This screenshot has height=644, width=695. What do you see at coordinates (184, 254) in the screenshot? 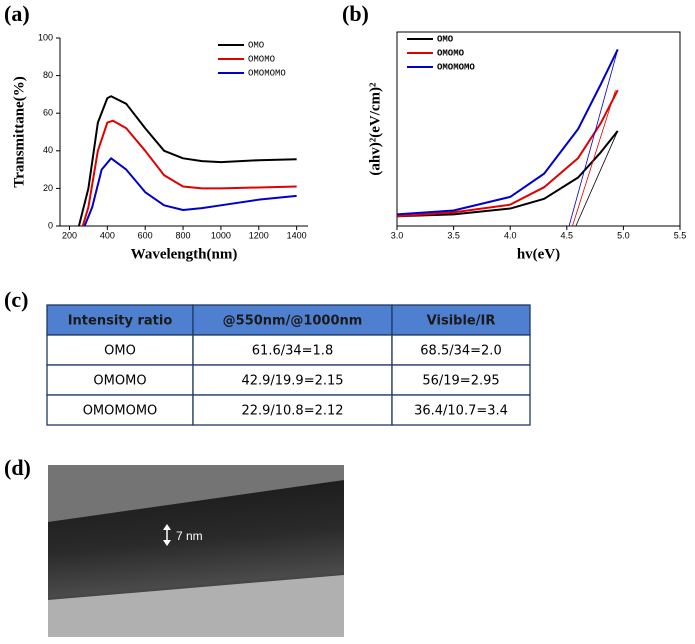
I see `x-axis-title: Wavelength(nm)` at bounding box center [184, 254].